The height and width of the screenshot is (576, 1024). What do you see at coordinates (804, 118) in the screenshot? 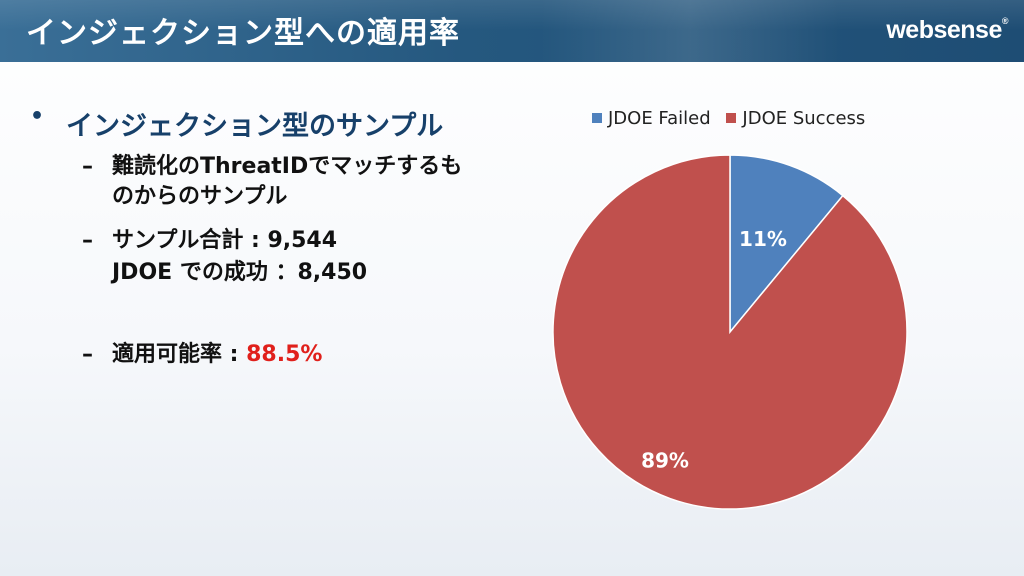
I see `legend-label-success: JDOE Success` at bounding box center [804, 118].